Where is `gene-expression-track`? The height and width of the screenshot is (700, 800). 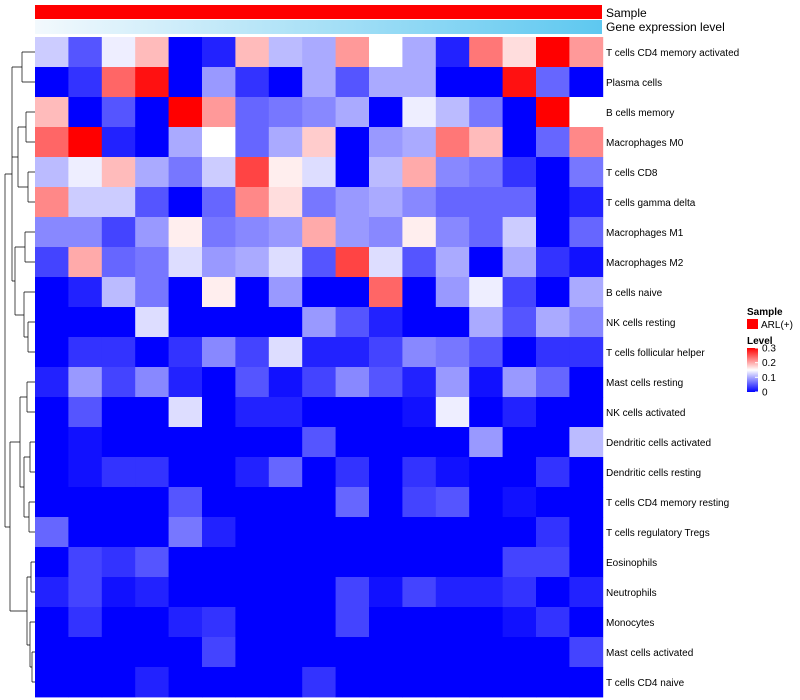
gene-expression-track is located at coordinates (318, 27).